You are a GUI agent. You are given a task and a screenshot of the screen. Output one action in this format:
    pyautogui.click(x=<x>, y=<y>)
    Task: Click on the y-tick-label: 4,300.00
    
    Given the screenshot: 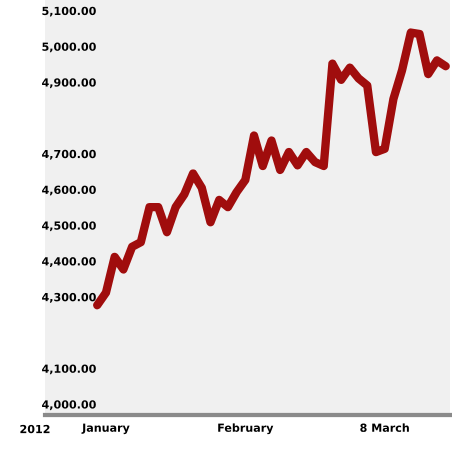 What is the action you would take?
    pyautogui.click(x=69, y=297)
    